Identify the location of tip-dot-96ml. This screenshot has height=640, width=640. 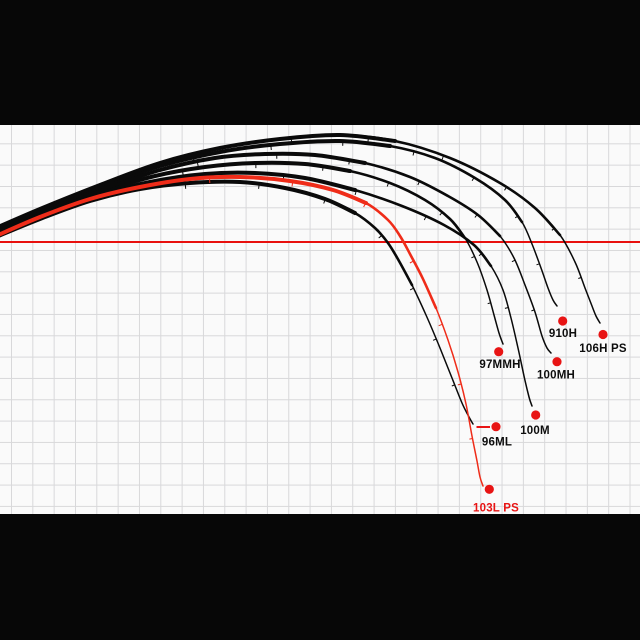
(496, 427).